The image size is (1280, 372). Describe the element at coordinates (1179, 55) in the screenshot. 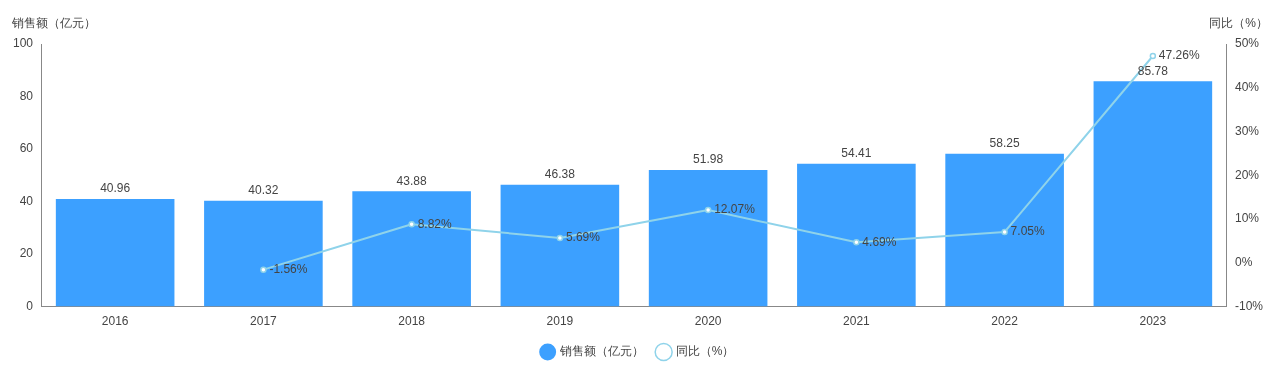

I see `data-label: 47.26%` at that location.